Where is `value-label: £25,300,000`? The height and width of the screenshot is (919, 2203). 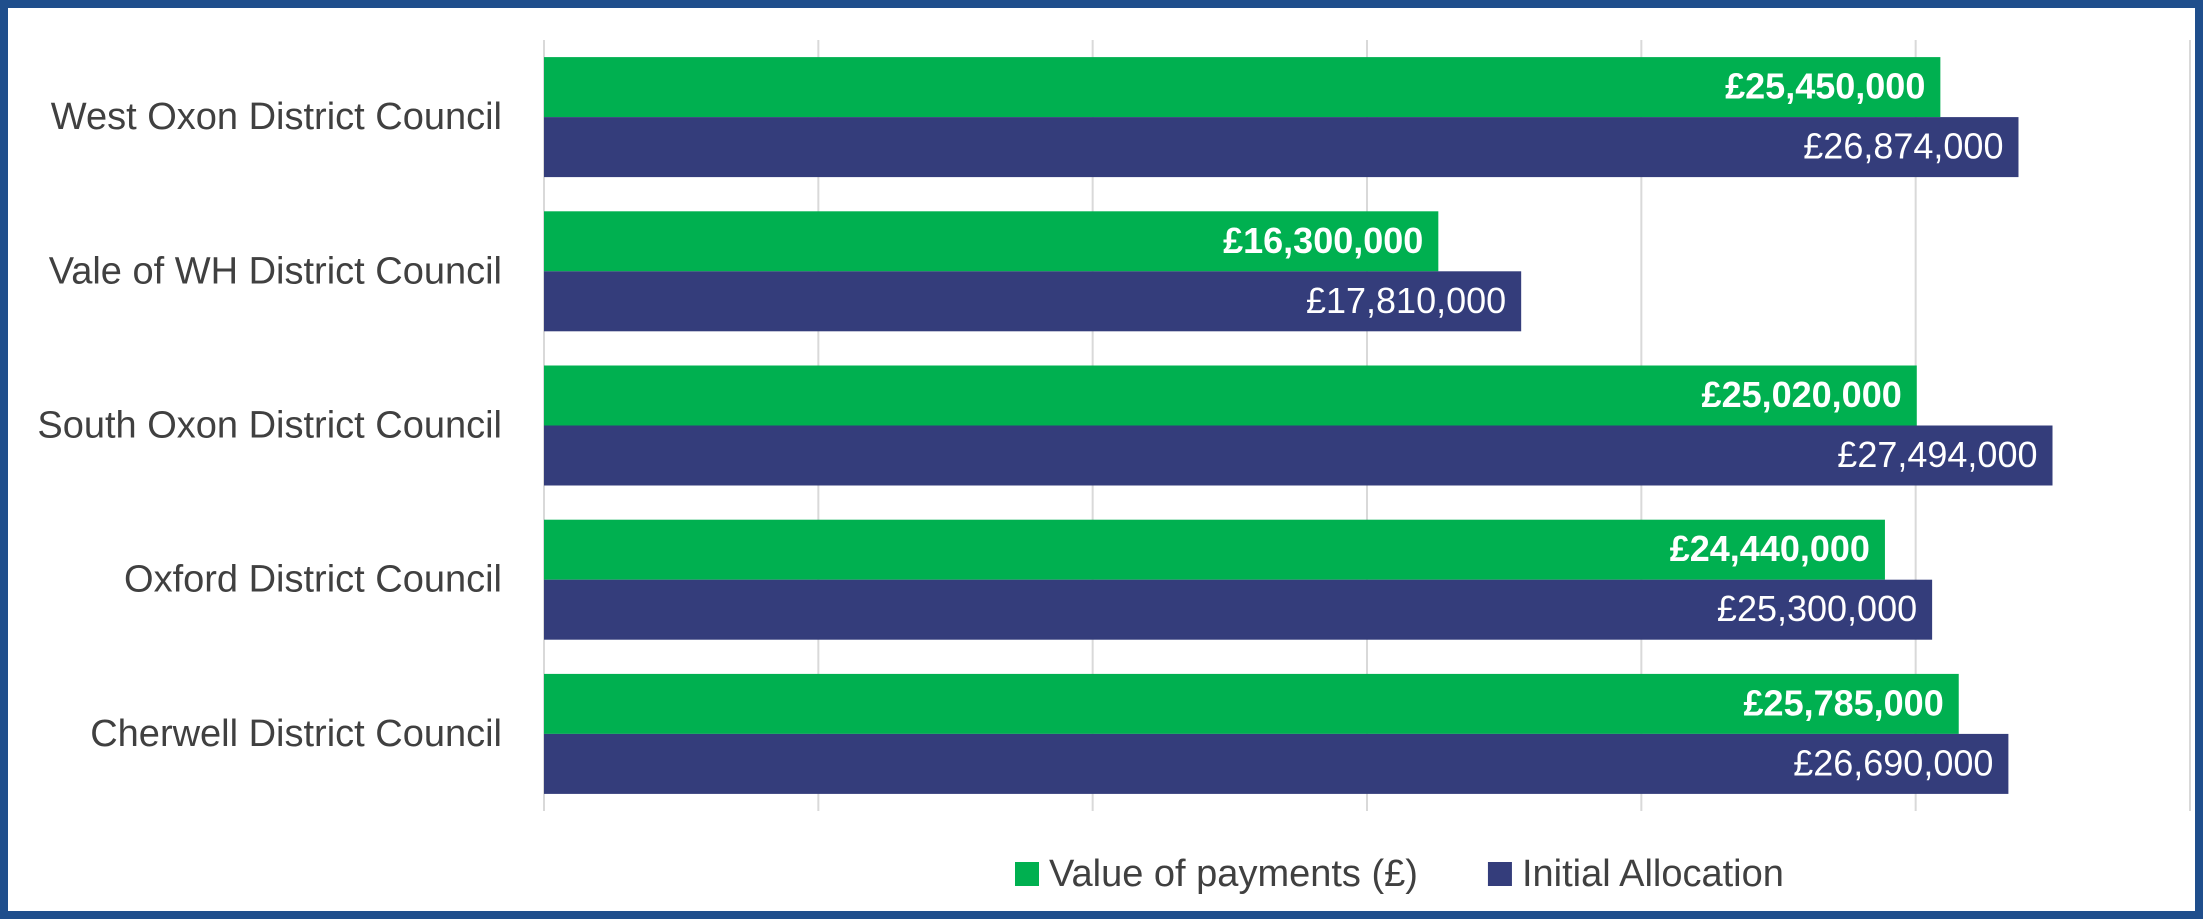 value-label: £25,300,000 is located at coordinates (1817, 608).